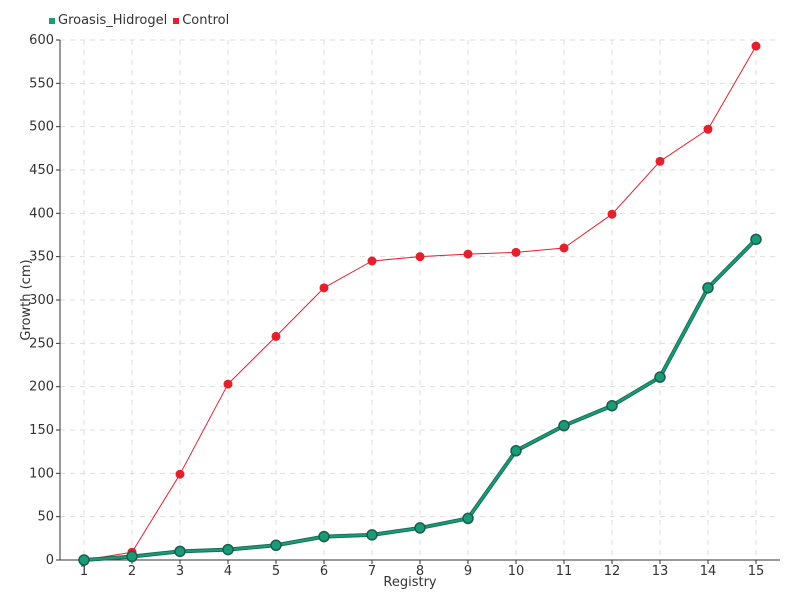 Image resolution: width=800 pixels, height=600 pixels. Describe the element at coordinates (41, 213) in the screenshot. I see `y-tick-label: 400` at that location.